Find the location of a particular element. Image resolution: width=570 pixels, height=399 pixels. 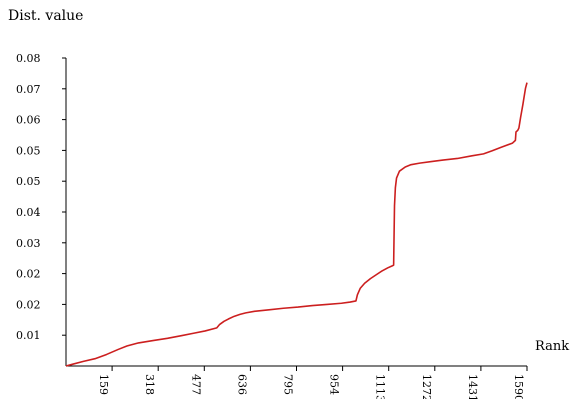

y-axis-ticks: 0.08 0.07 0.06 0.05 0.05 0.04 0.03 0.02 0.02 0.01 is located at coordinates (41, 197).